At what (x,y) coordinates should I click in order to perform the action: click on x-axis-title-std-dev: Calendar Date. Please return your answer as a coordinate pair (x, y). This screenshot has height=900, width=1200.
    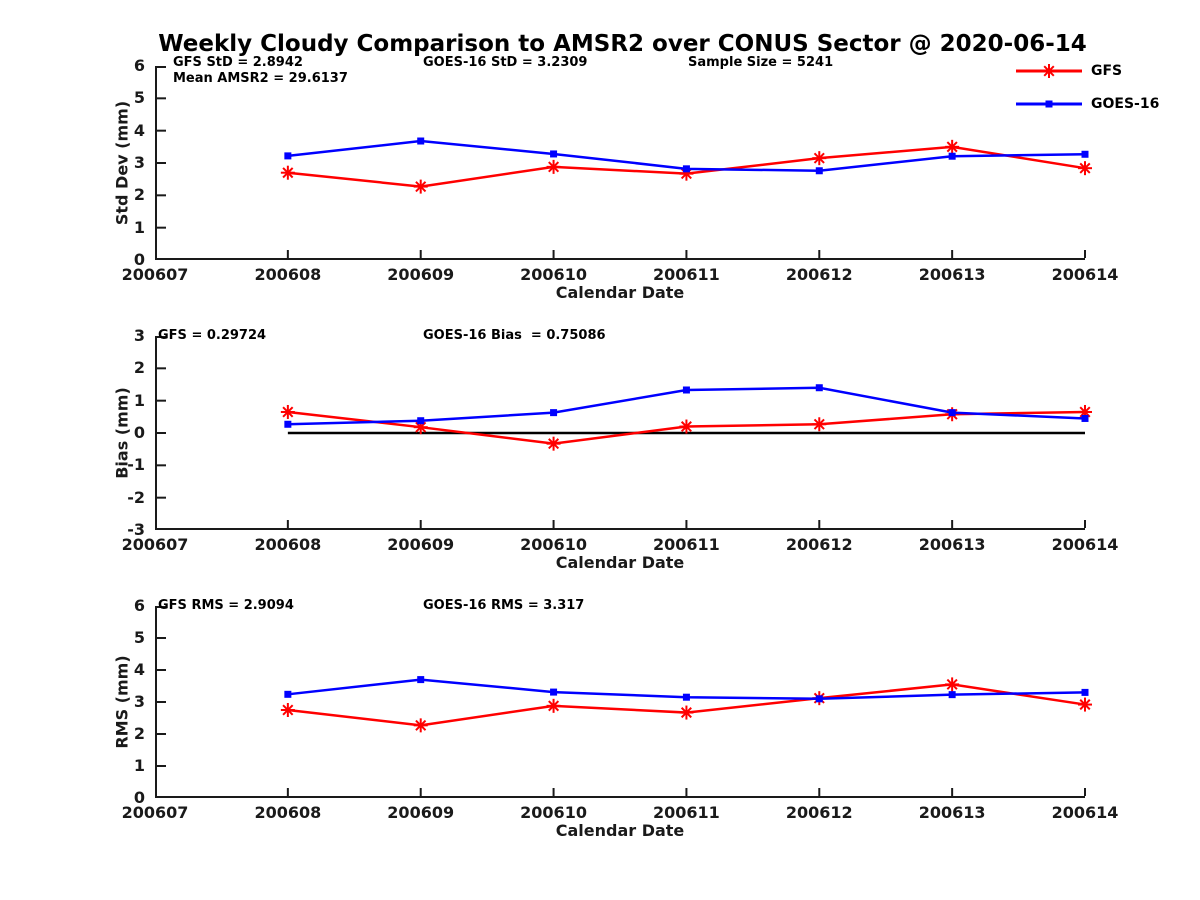
    Looking at the image, I should click on (620, 292).